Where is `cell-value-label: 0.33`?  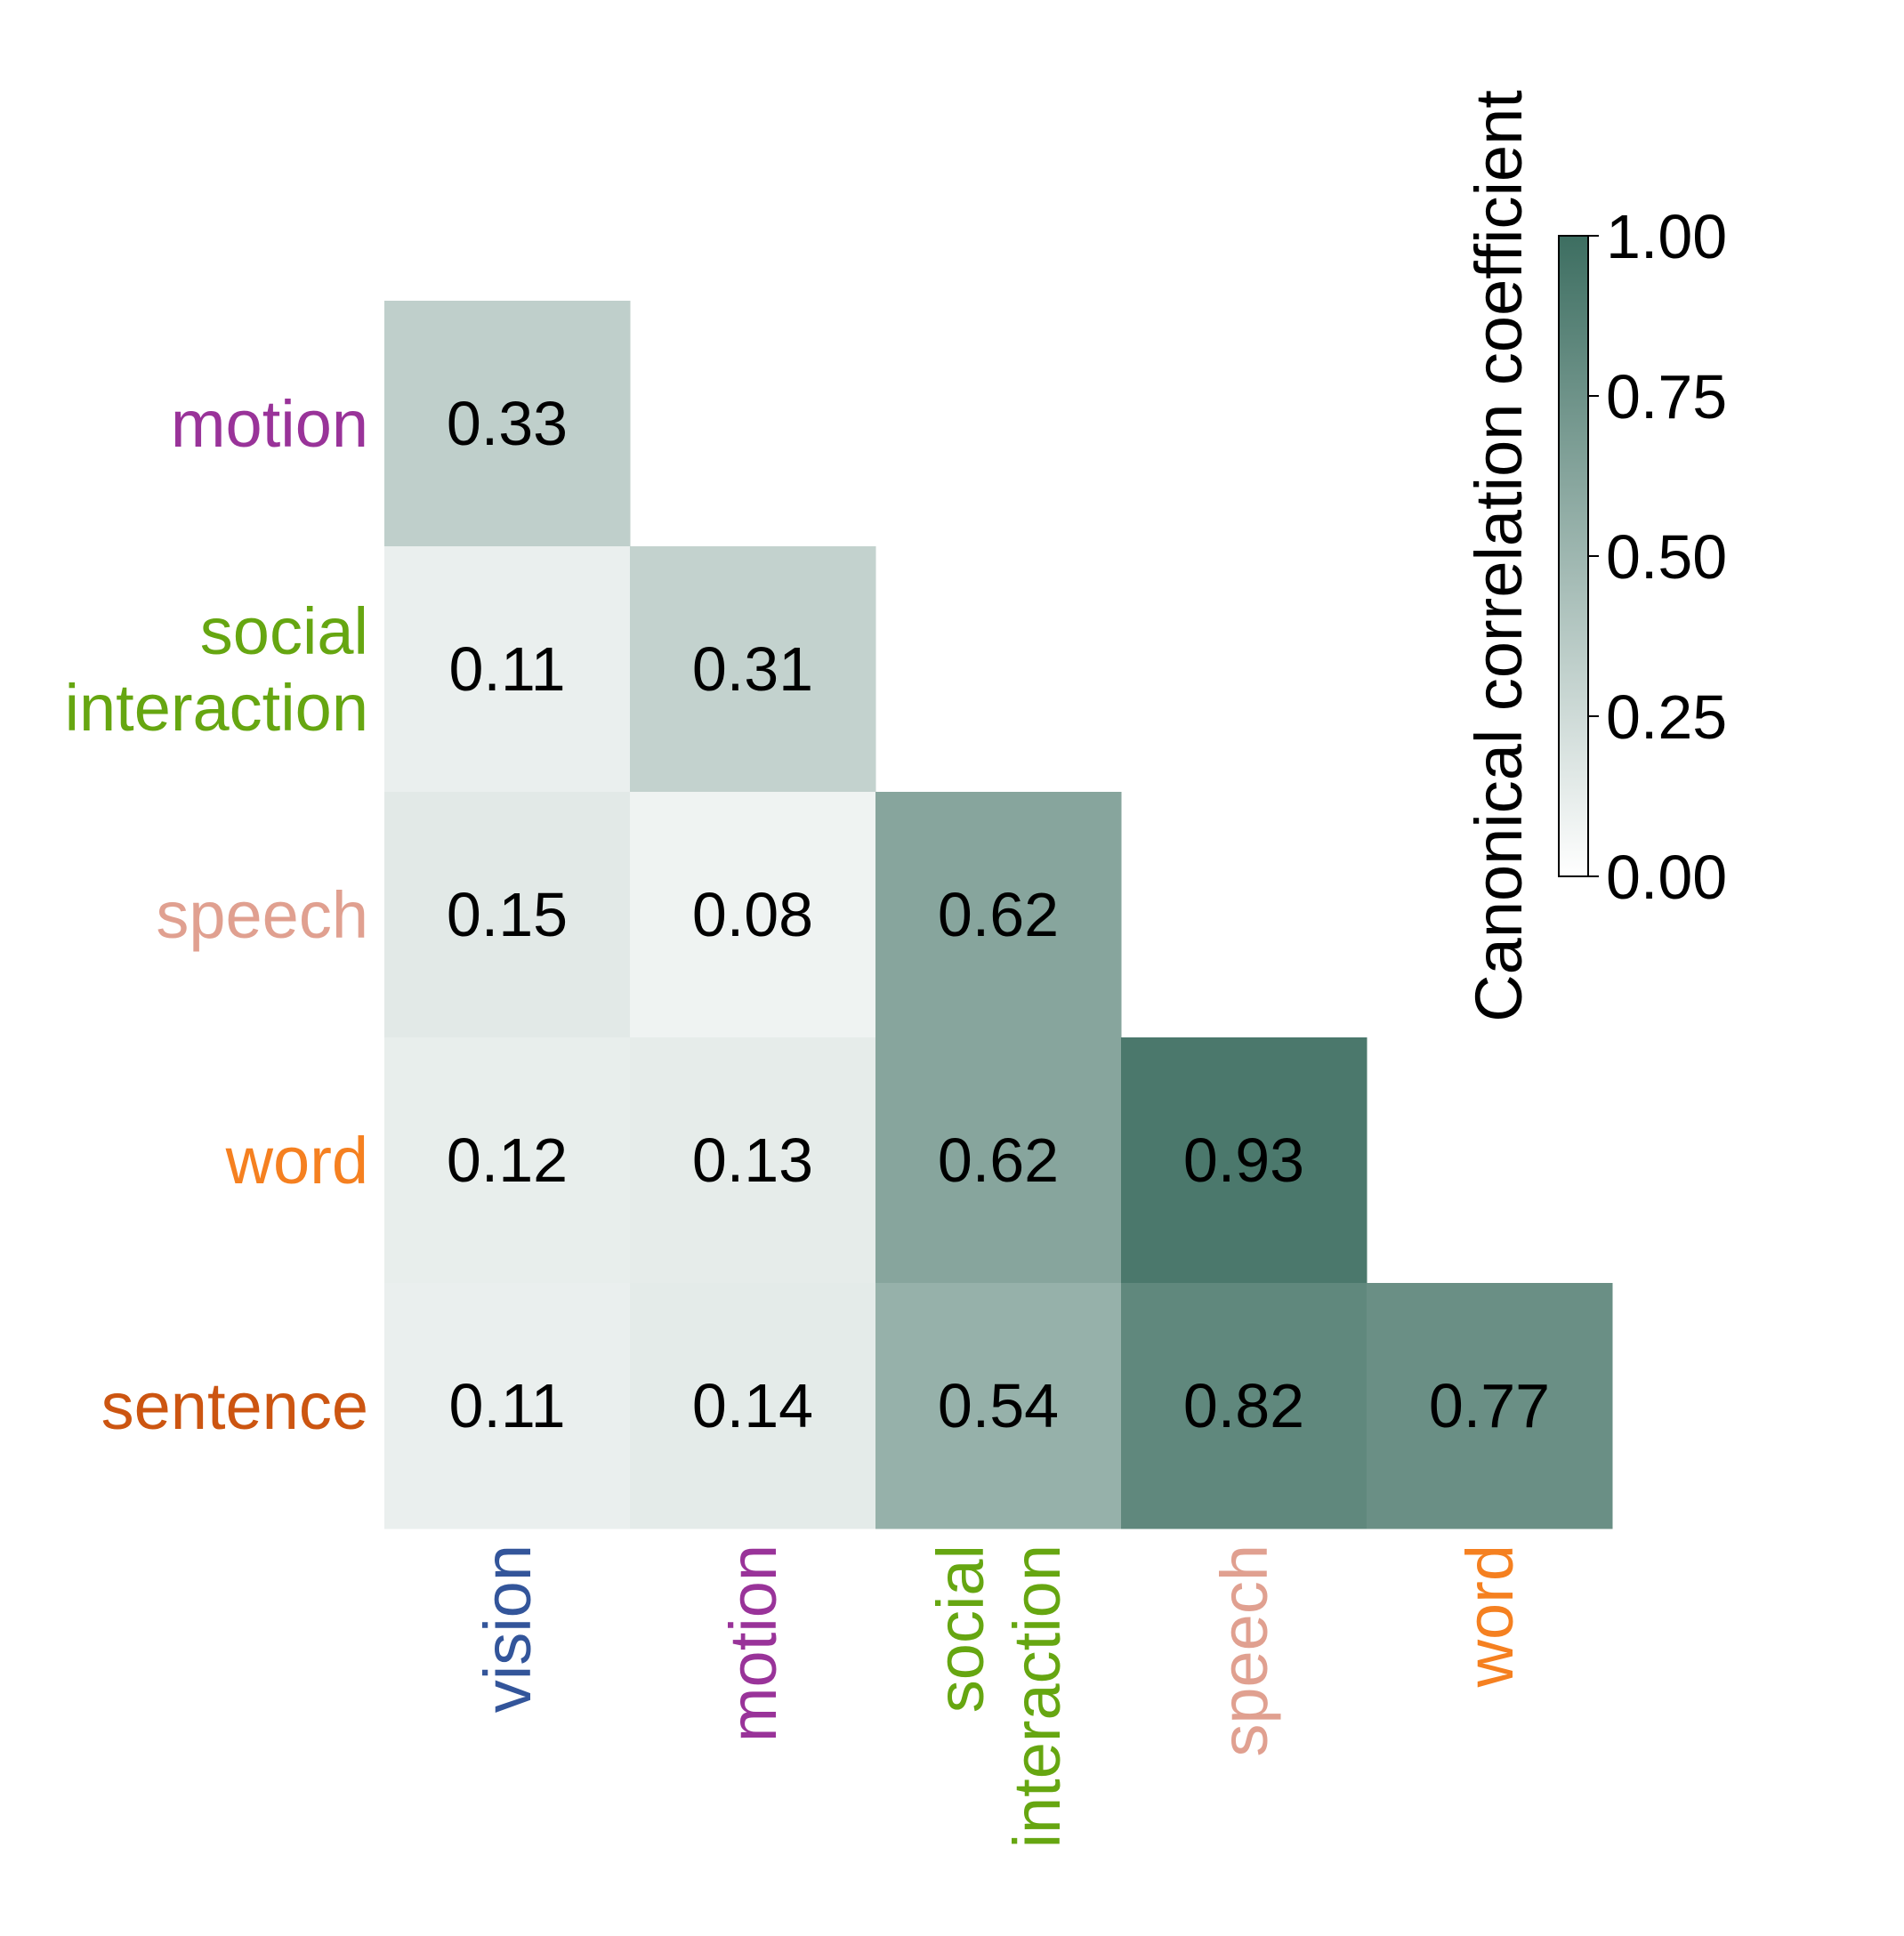
cell-value-label: 0.33 is located at coordinates (507, 423).